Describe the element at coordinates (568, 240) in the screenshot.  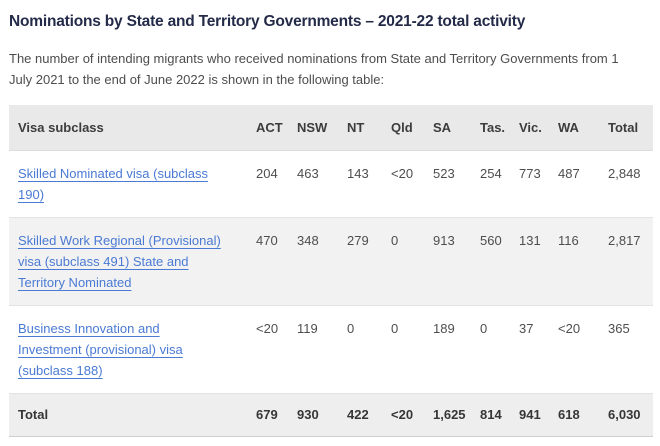
I see `cell-wa: 116` at that location.